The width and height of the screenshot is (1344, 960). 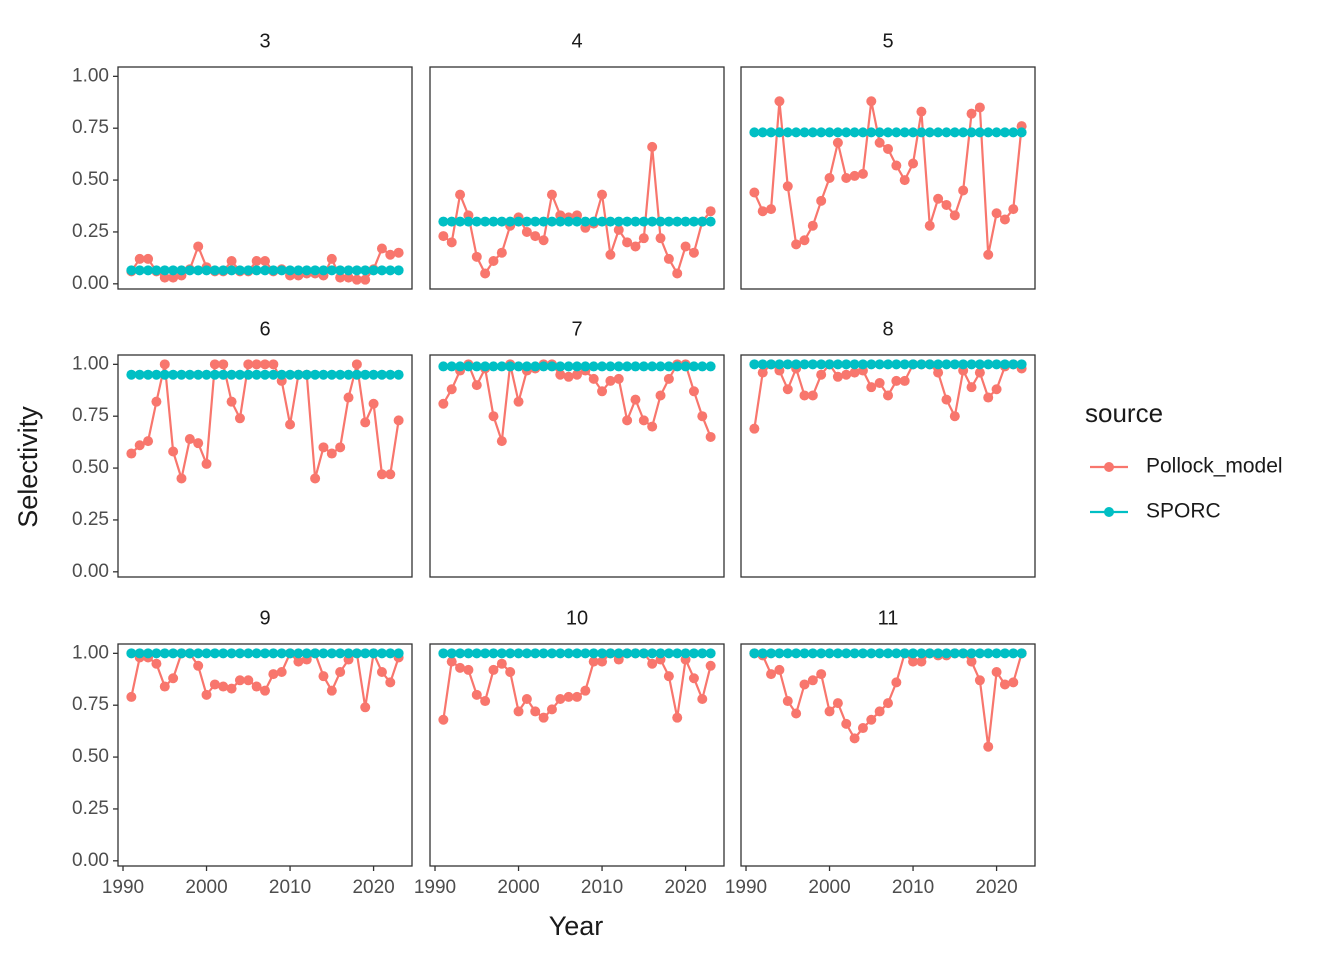 I want to click on y-tick-label: 1.00, so click(x=90, y=363).